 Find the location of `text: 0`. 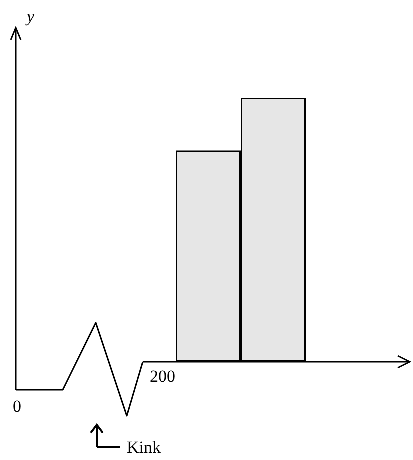

text: 0 is located at coordinates (17, 406).